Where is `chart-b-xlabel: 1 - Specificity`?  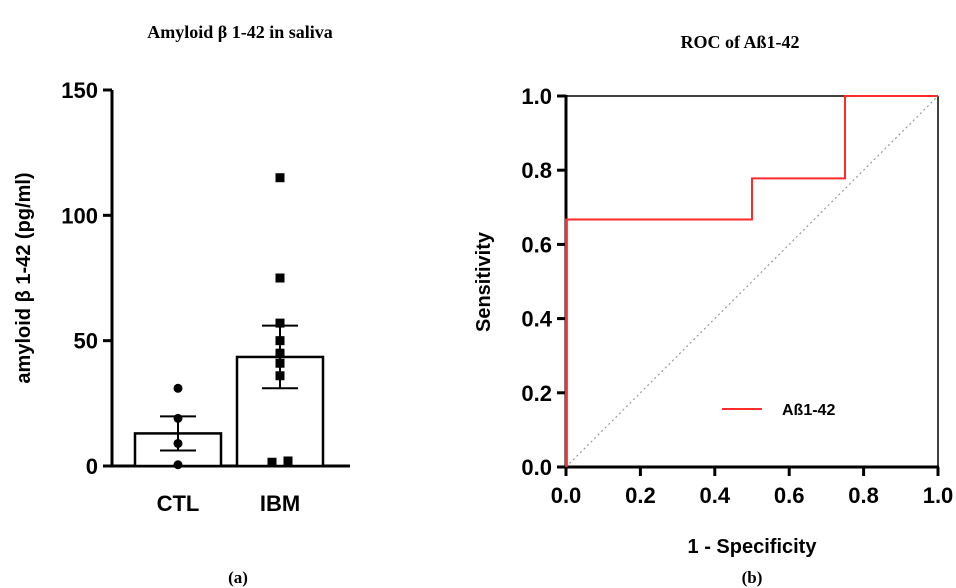
chart-b-xlabel: 1 - Specificity is located at coordinates (753, 547).